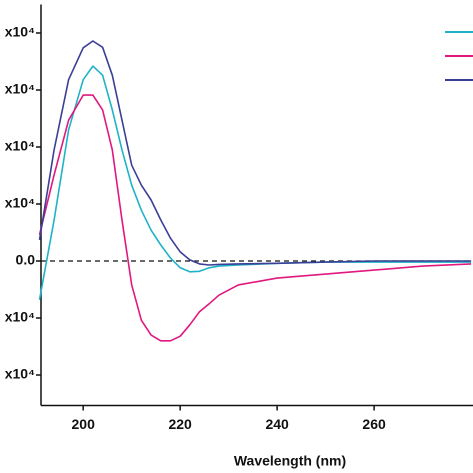 Image resolution: width=473 pixels, height=473 pixels. I want to click on x-tick-label: 220, so click(180, 424).